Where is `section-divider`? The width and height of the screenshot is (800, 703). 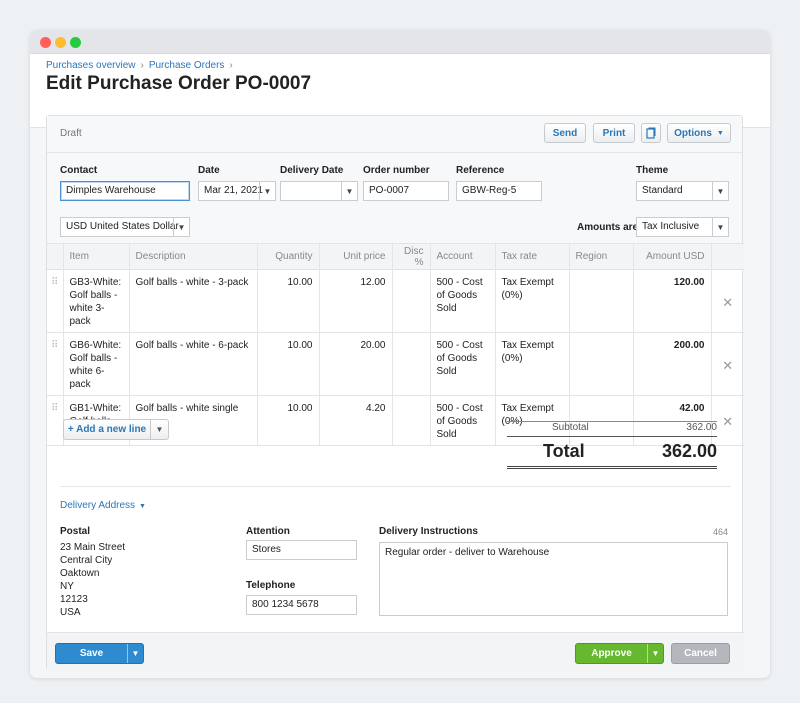
section-divider is located at coordinates (395, 486).